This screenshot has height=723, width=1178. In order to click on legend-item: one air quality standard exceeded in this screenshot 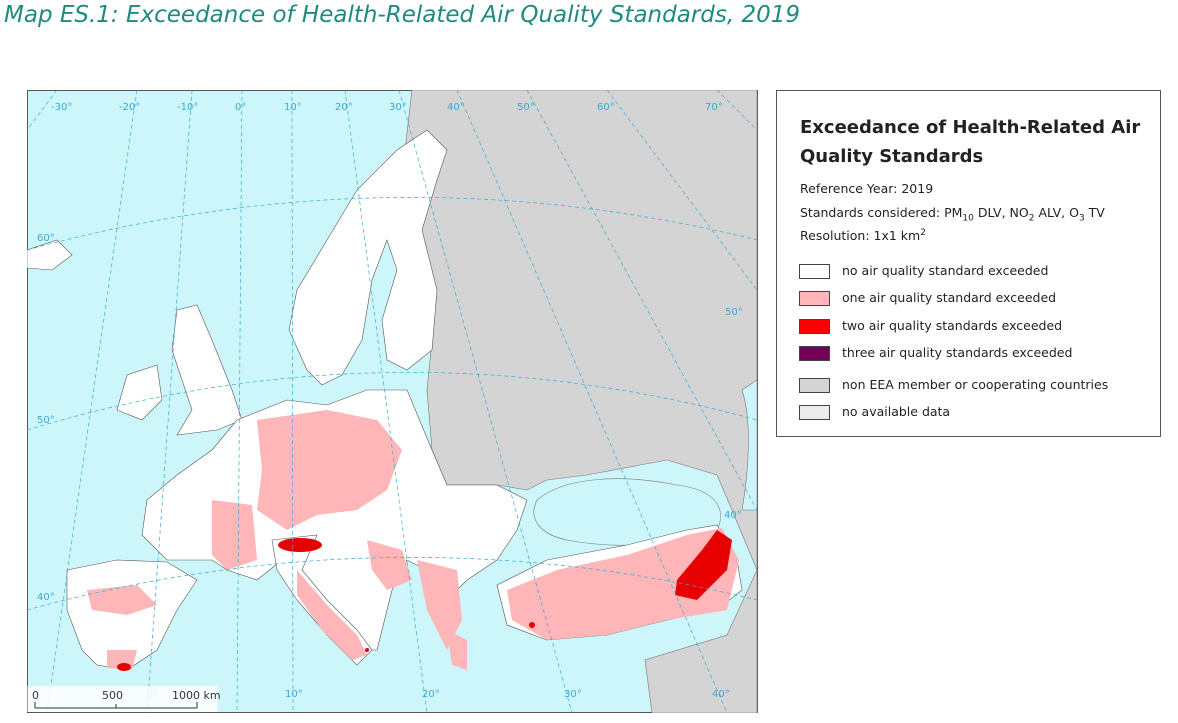, I will do `click(927, 298)`.